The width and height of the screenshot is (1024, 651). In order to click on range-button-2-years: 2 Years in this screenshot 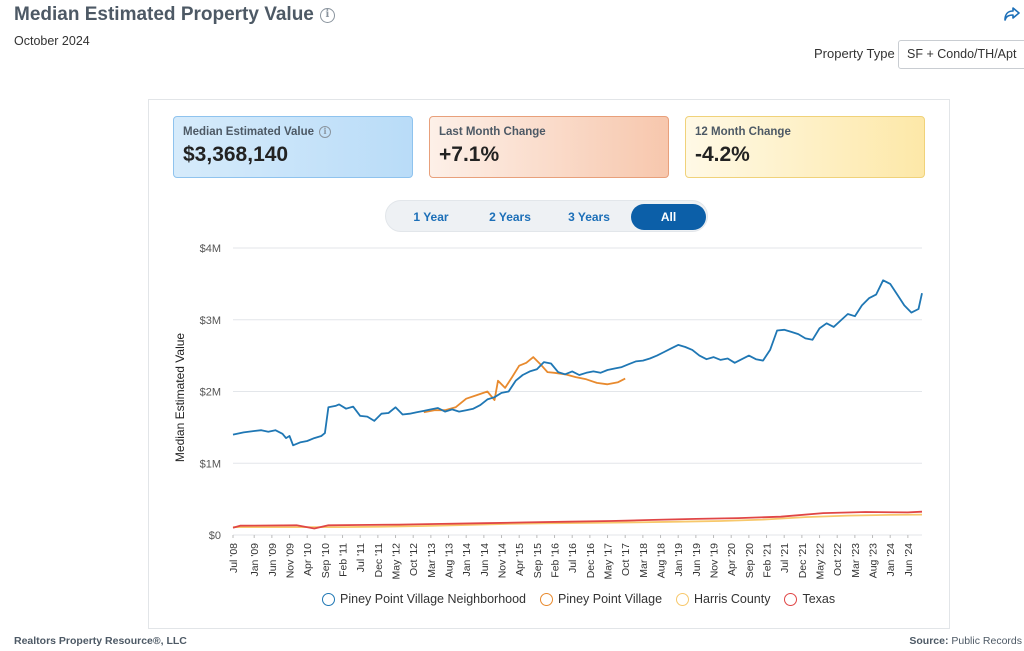, I will do `click(510, 217)`.